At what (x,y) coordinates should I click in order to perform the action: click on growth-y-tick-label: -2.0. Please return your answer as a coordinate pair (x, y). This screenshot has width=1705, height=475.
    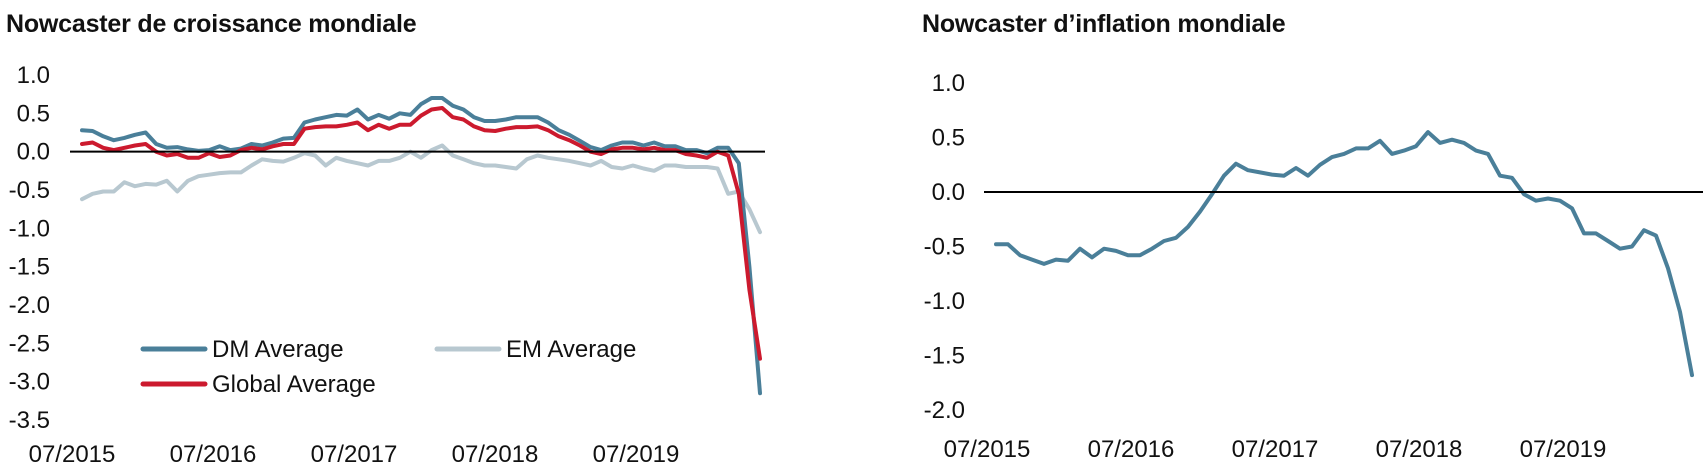
    Looking at the image, I should click on (29, 305).